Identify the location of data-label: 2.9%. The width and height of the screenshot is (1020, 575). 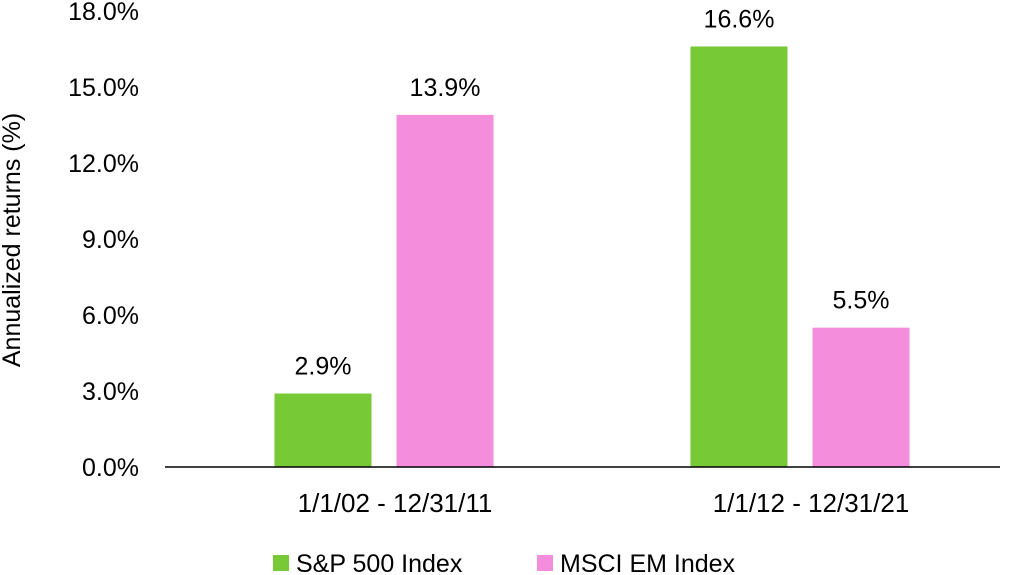
(323, 367).